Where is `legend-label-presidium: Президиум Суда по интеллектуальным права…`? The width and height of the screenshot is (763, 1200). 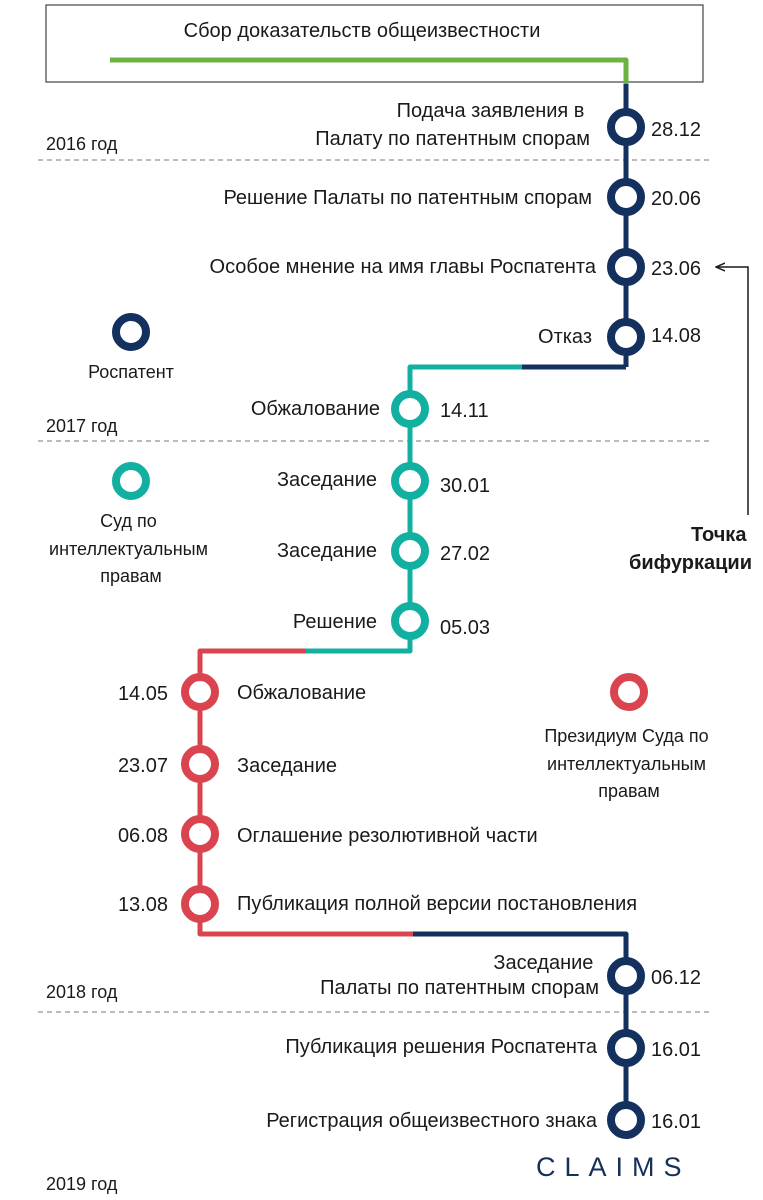
legend-label-presidium: Президиум Суда по интеллектуальным права… is located at coordinates (628, 763).